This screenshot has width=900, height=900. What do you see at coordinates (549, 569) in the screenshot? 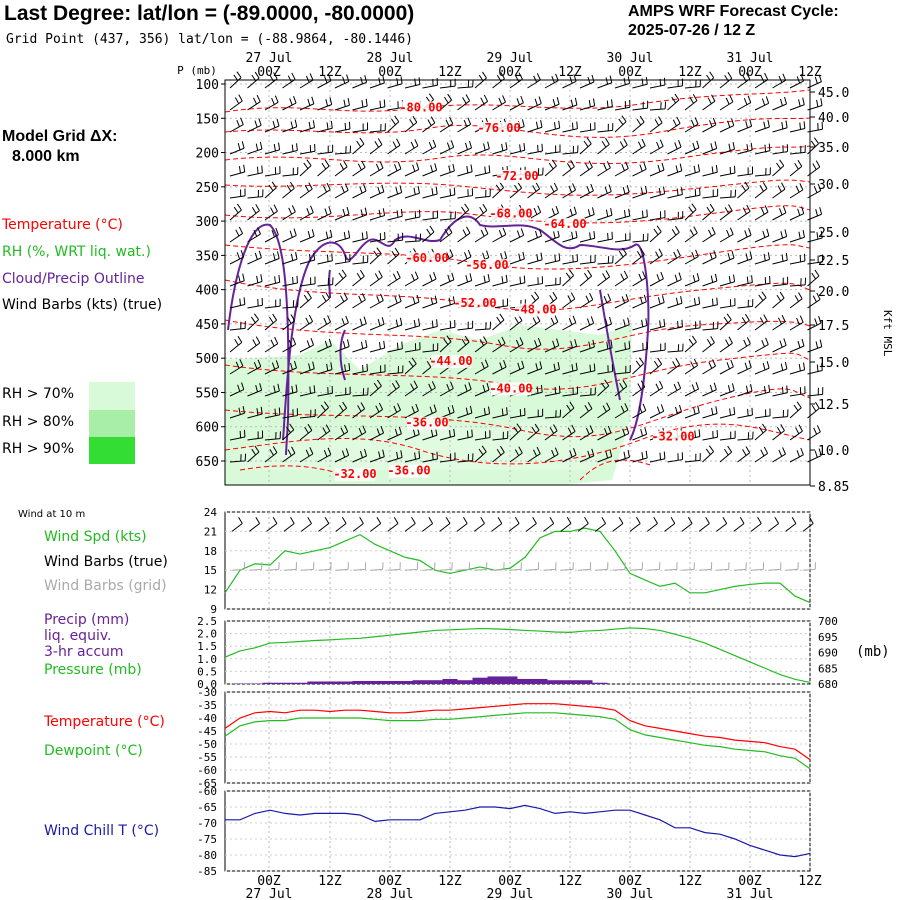
I see `wind10m-barb-grid-staff` at bounding box center [549, 569].